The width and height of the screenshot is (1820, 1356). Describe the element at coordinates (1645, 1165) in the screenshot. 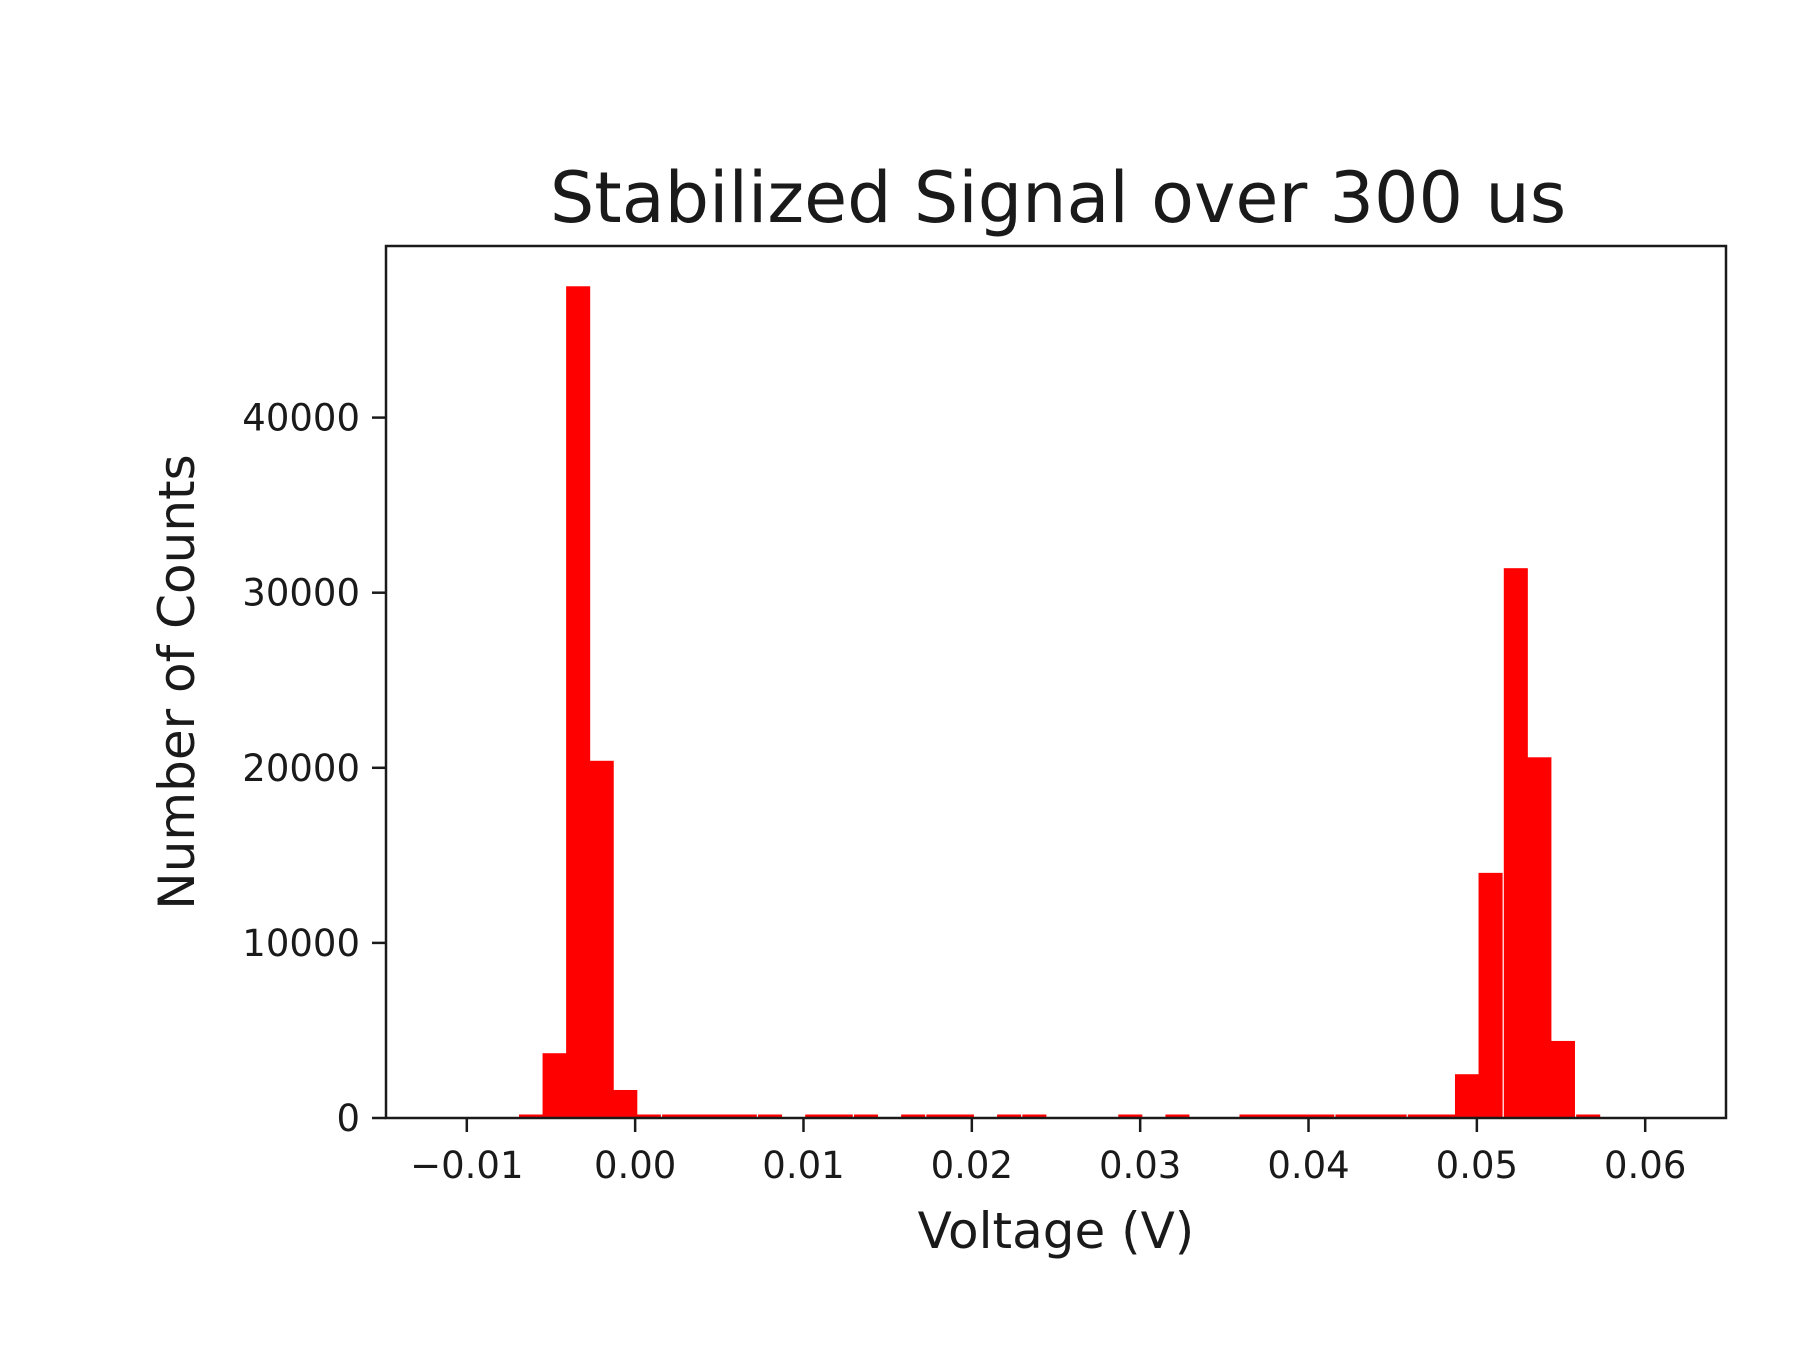

I see `x-tick-label: 0.06` at that location.